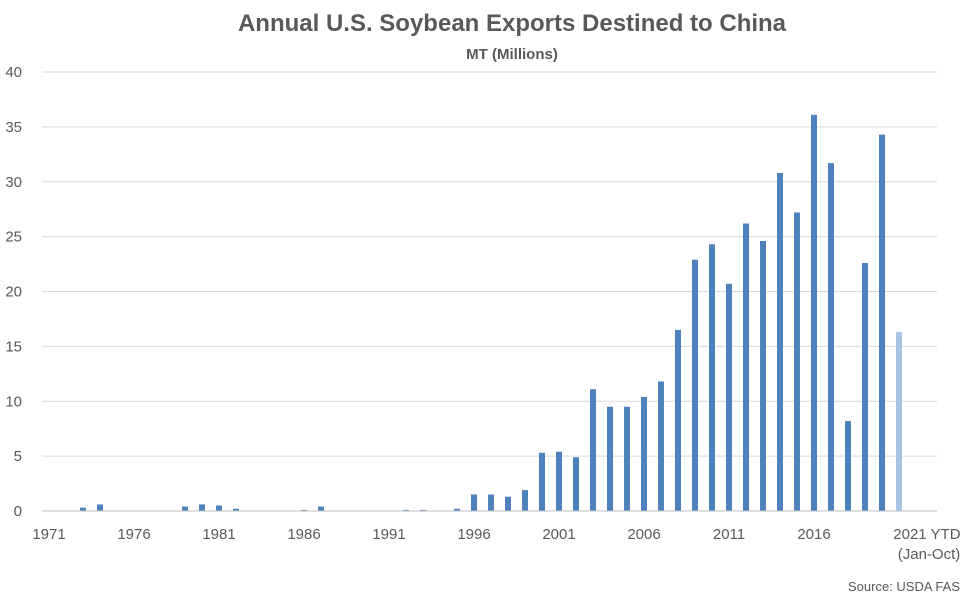  Describe the element at coordinates (18, 511) in the screenshot. I see `y-tick-label: 0` at that location.